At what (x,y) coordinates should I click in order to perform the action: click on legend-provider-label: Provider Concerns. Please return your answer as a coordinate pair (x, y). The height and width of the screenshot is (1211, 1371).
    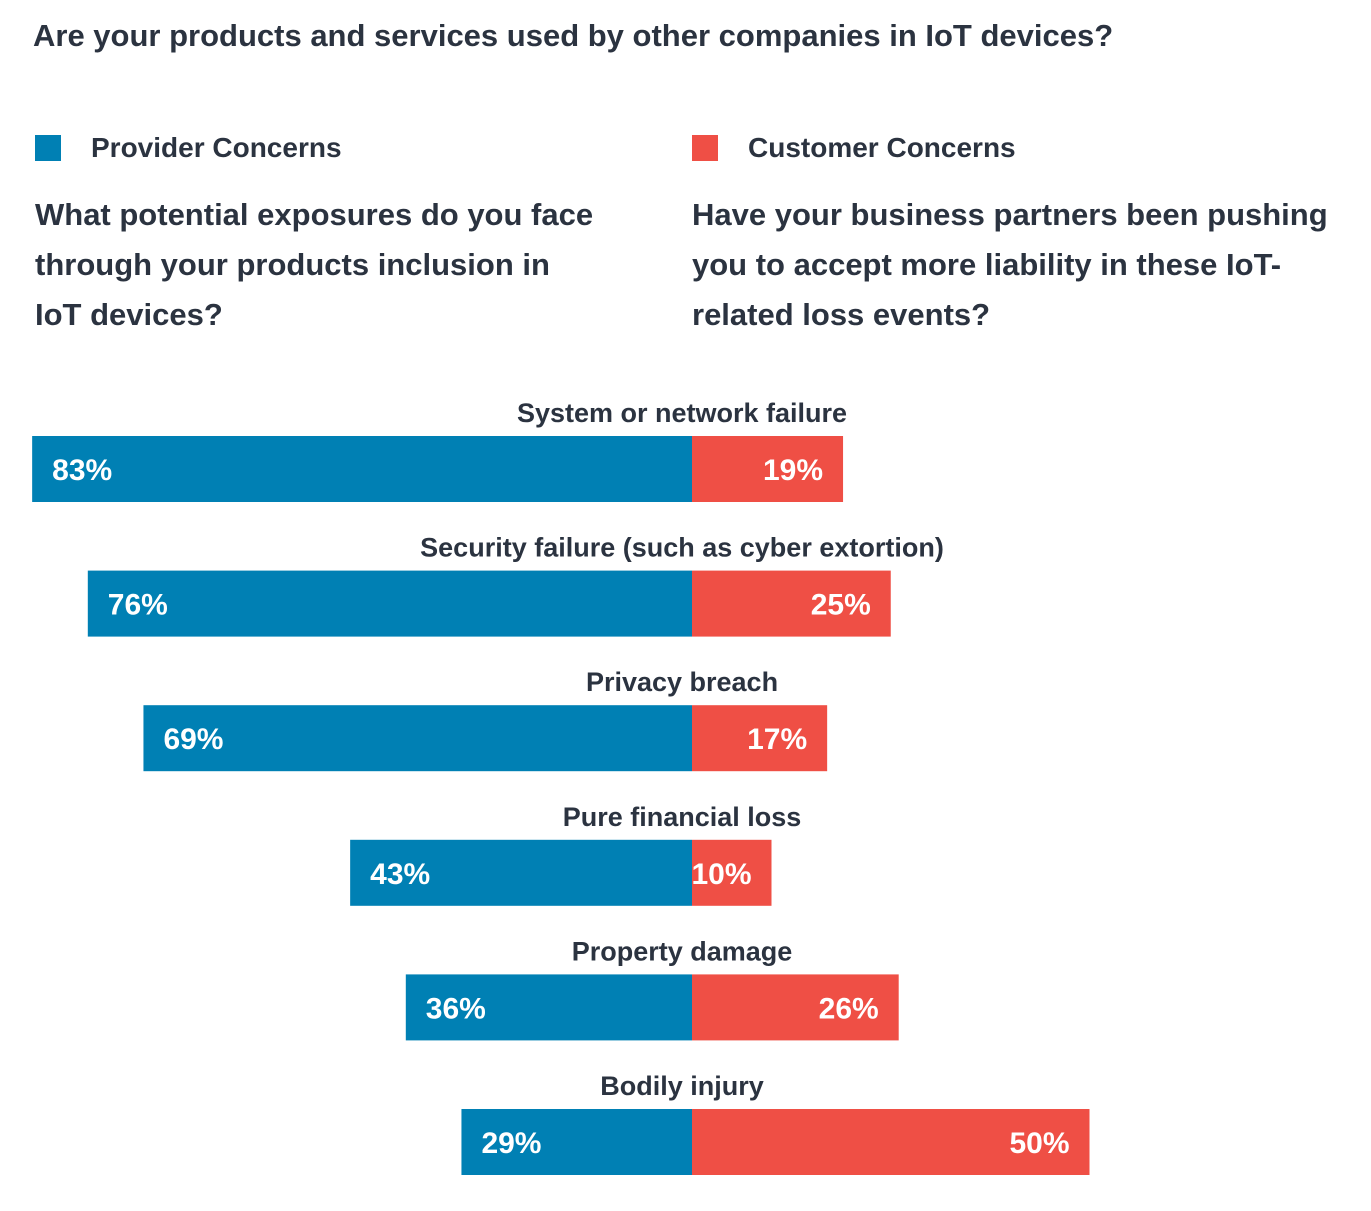
    Looking at the image, I should click on (216, 147).